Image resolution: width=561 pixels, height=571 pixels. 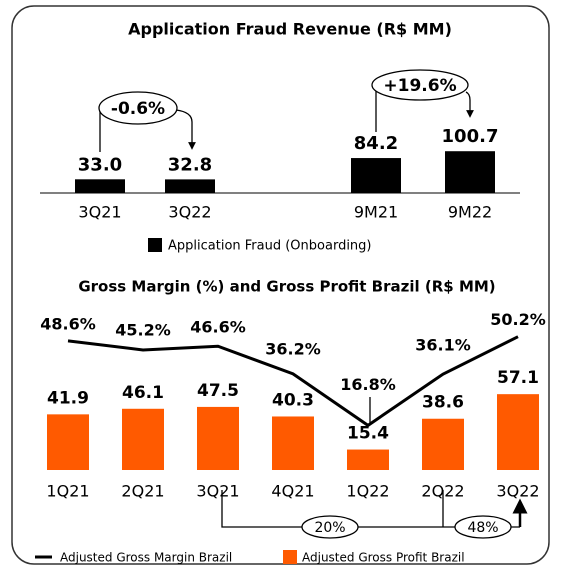 I want to click on legend-label: Application Fraud (Onboarding), so click(x=270, y=246).